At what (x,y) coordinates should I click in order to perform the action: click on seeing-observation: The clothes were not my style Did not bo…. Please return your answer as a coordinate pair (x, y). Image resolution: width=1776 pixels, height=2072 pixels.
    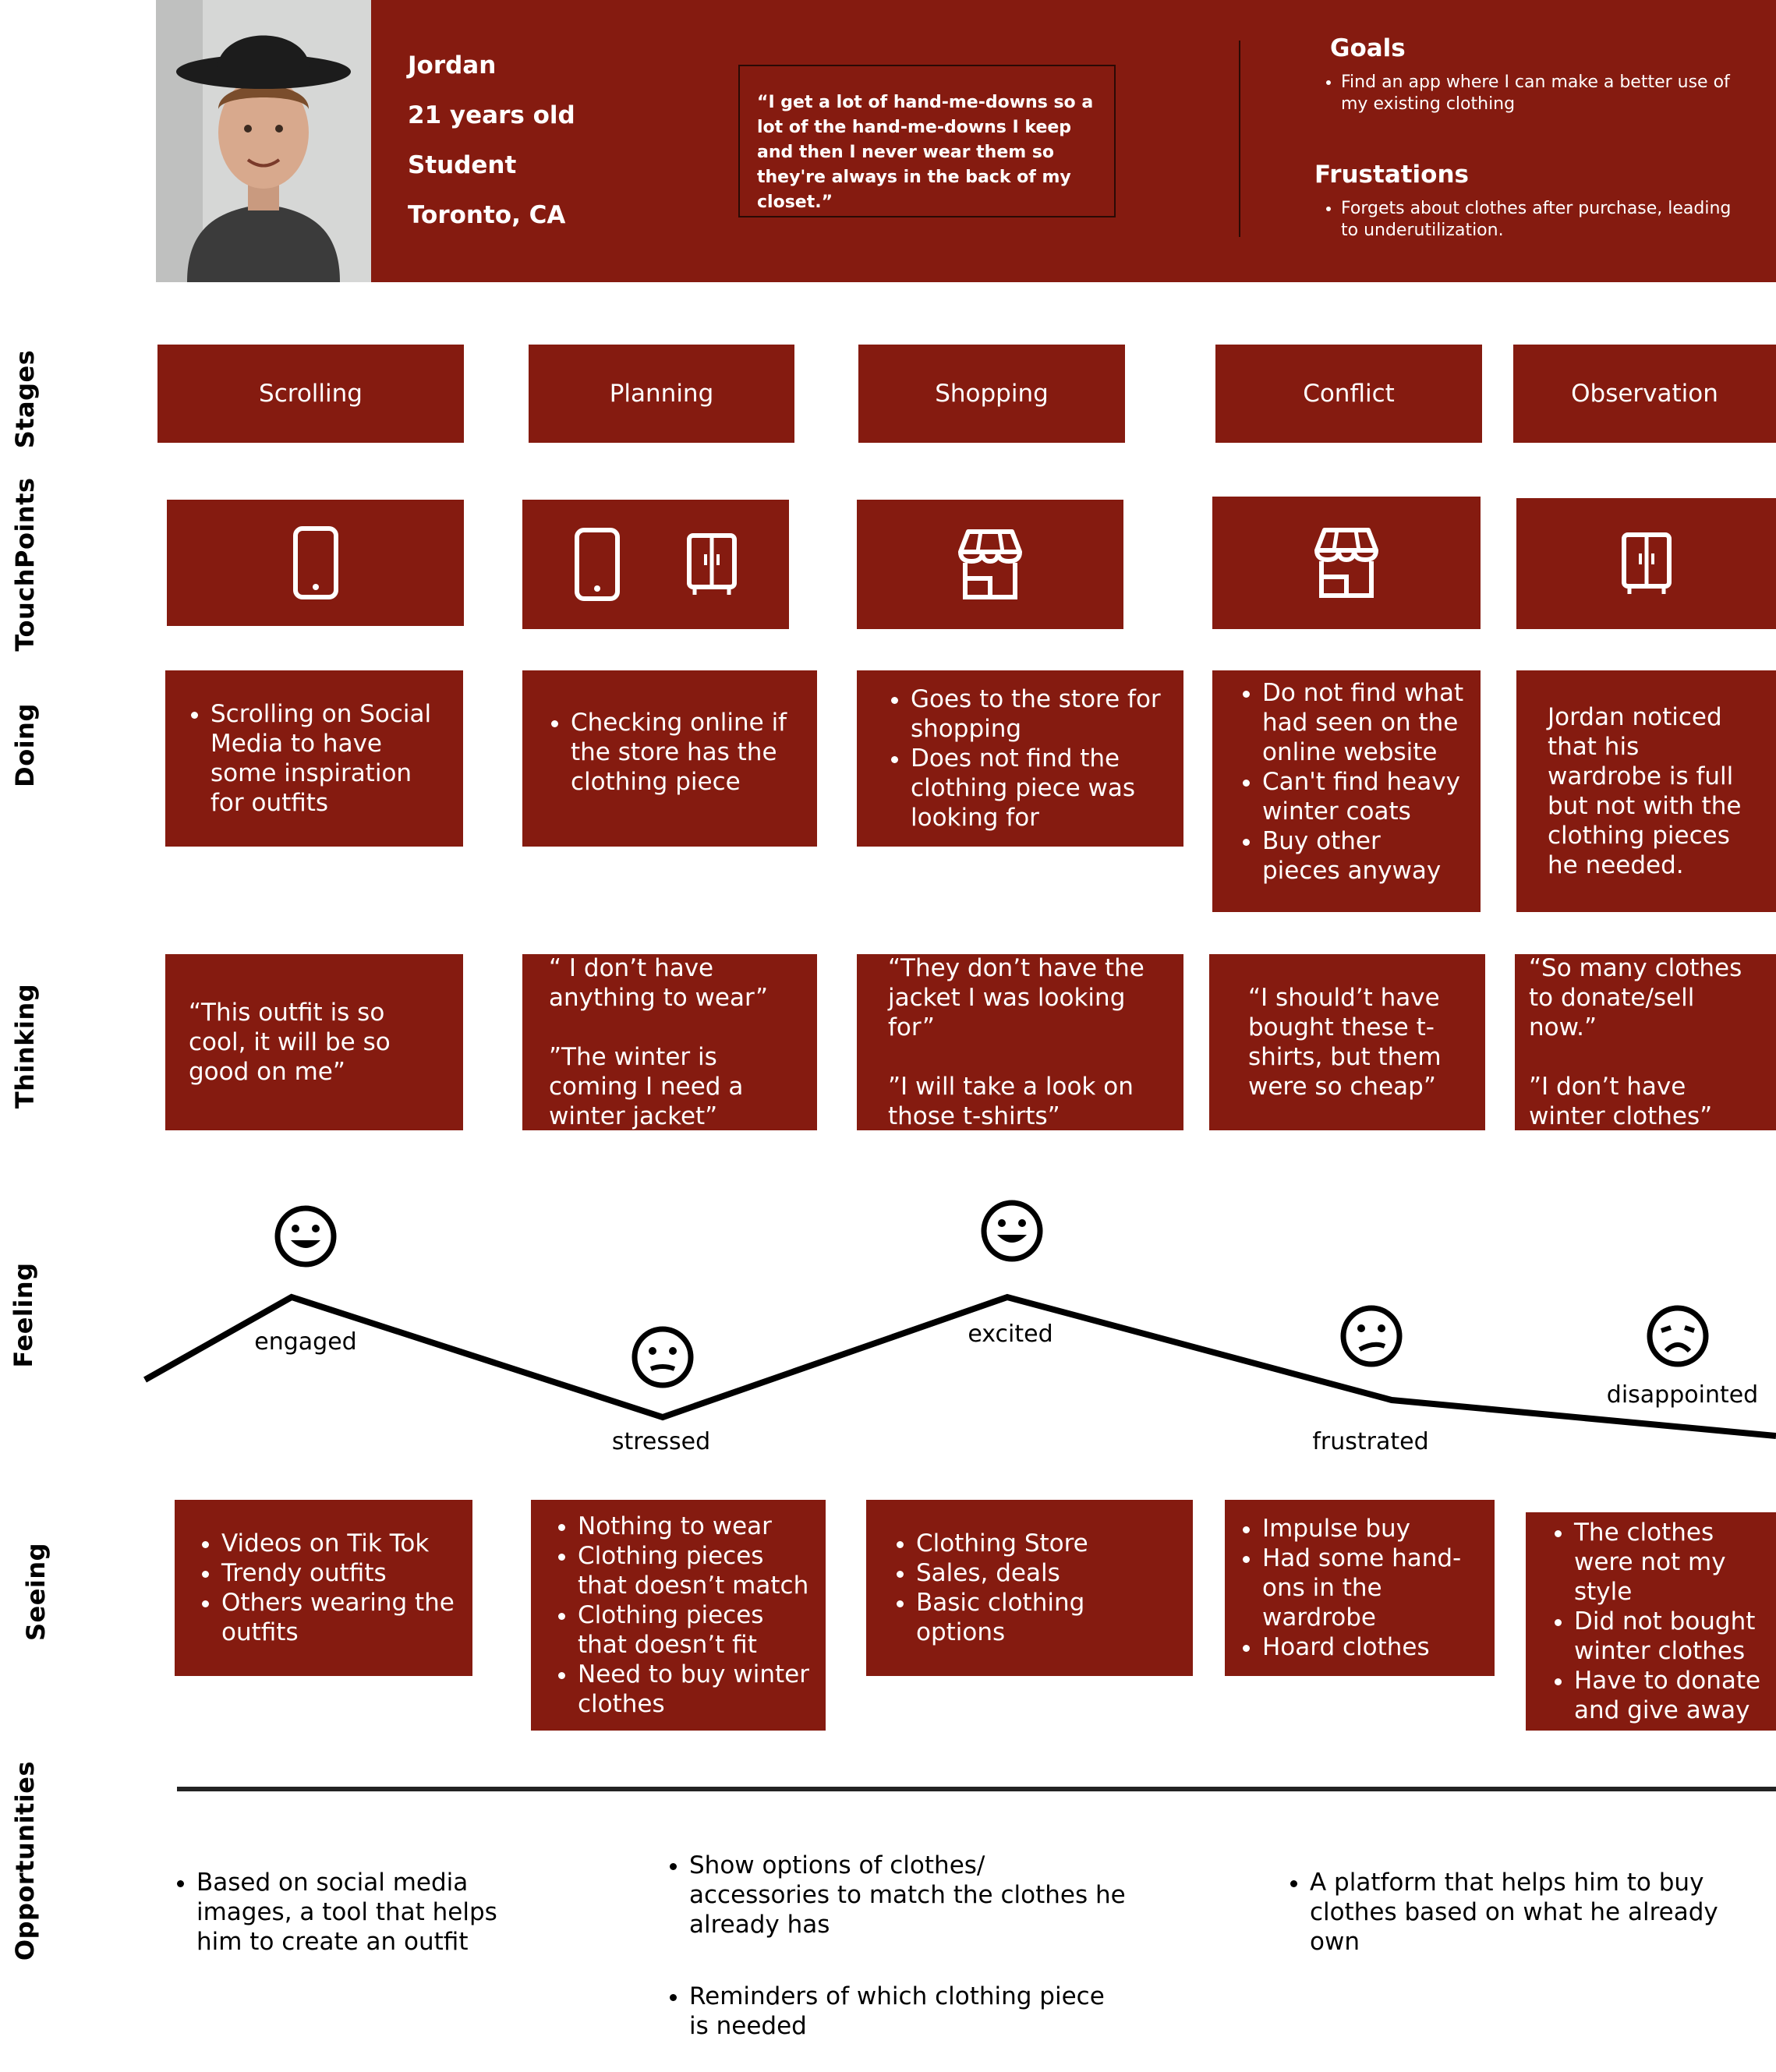
    Looking at the image, I should click on (1651, 1621).